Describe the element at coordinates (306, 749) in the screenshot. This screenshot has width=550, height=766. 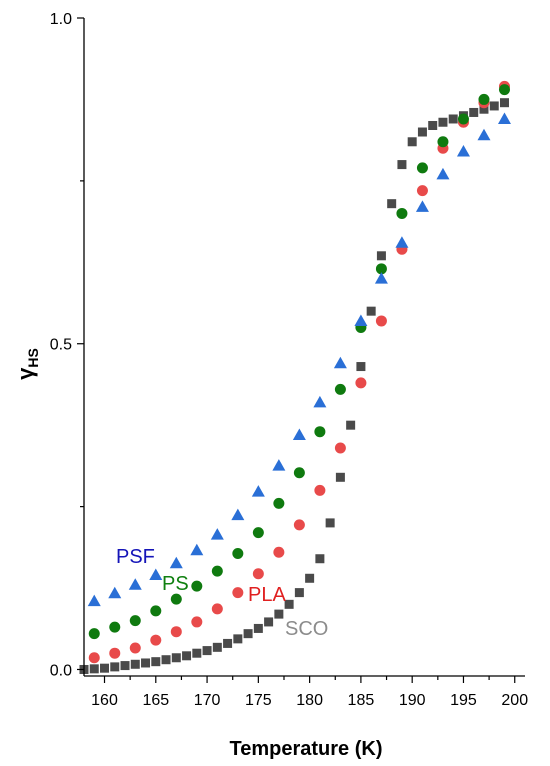
I see `x-axis-title: Temperature (K)` at that location.